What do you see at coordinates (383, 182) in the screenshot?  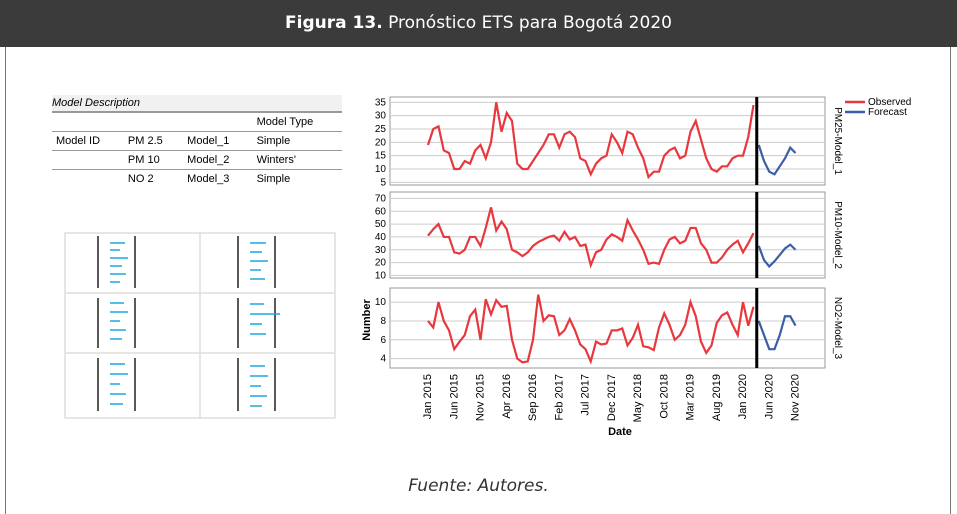 I see `y-tick-label: 5` at bounding box center [383, 182].